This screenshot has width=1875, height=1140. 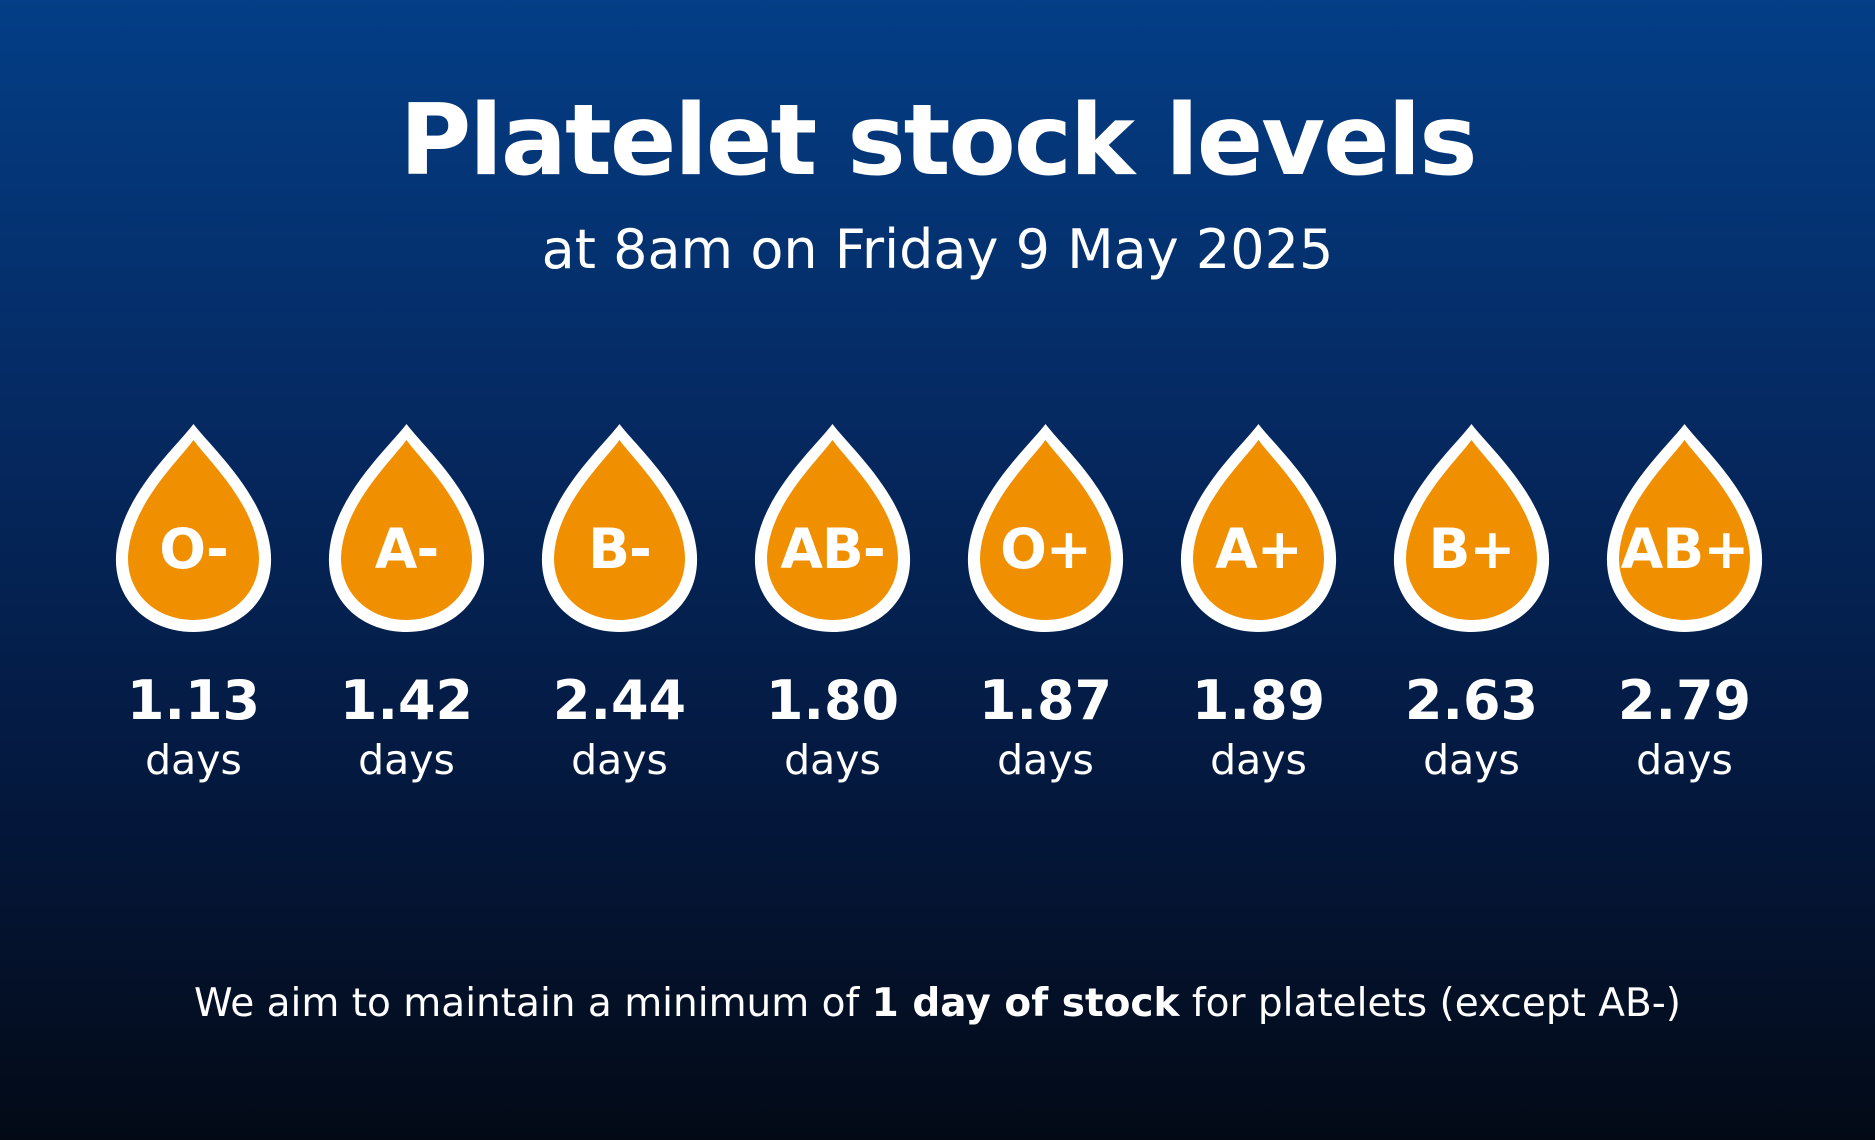 I want to click on blood-group-item: AB- 1.80 days, so click(x=832, y=610).